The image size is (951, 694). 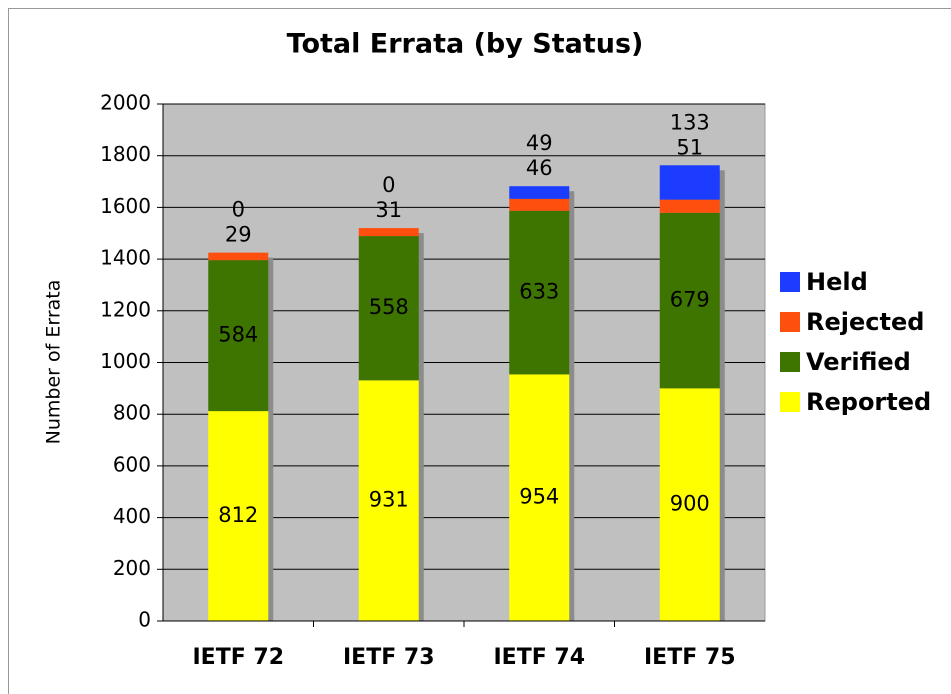 I want to click on chart-title: Total Errata (by Status), so click(x=465, y=44).